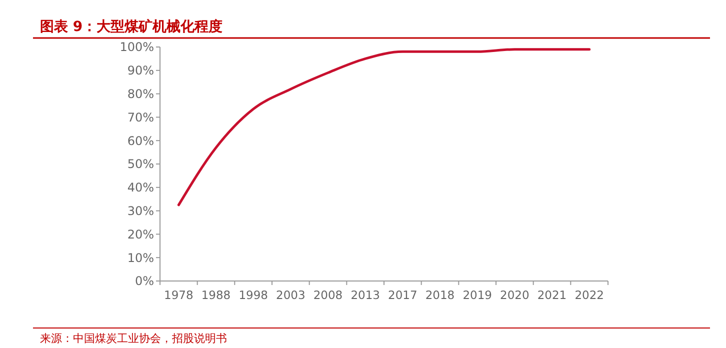  What do you see at coordinates (179, 295) in the screenshot?
I see `x-tick-label: 1978` at bounding box center [179, 295].